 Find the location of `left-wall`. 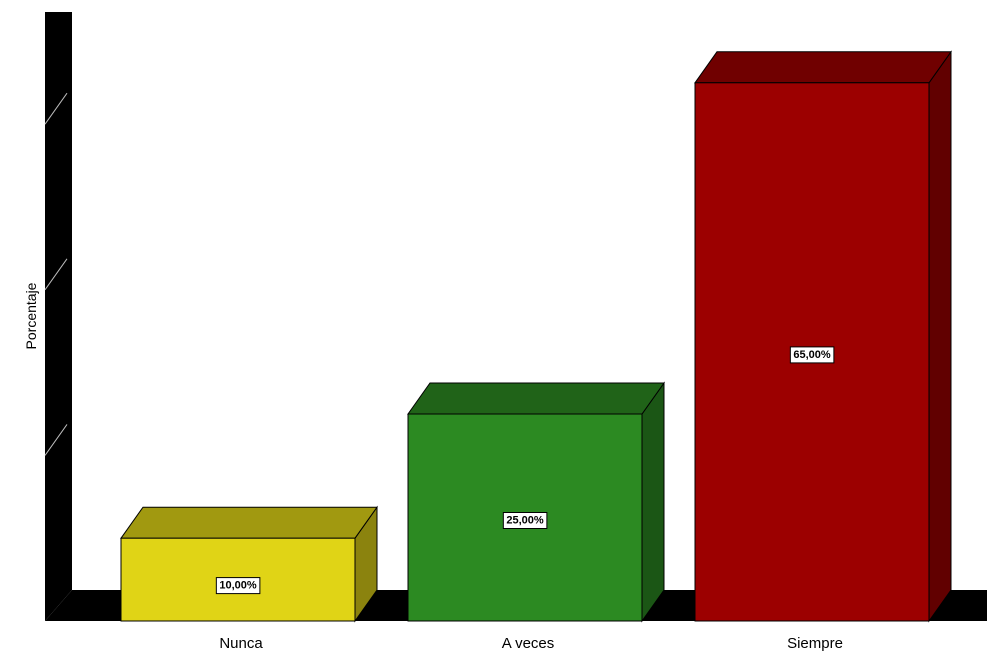

left-wall is located at coordinates (58, 316).